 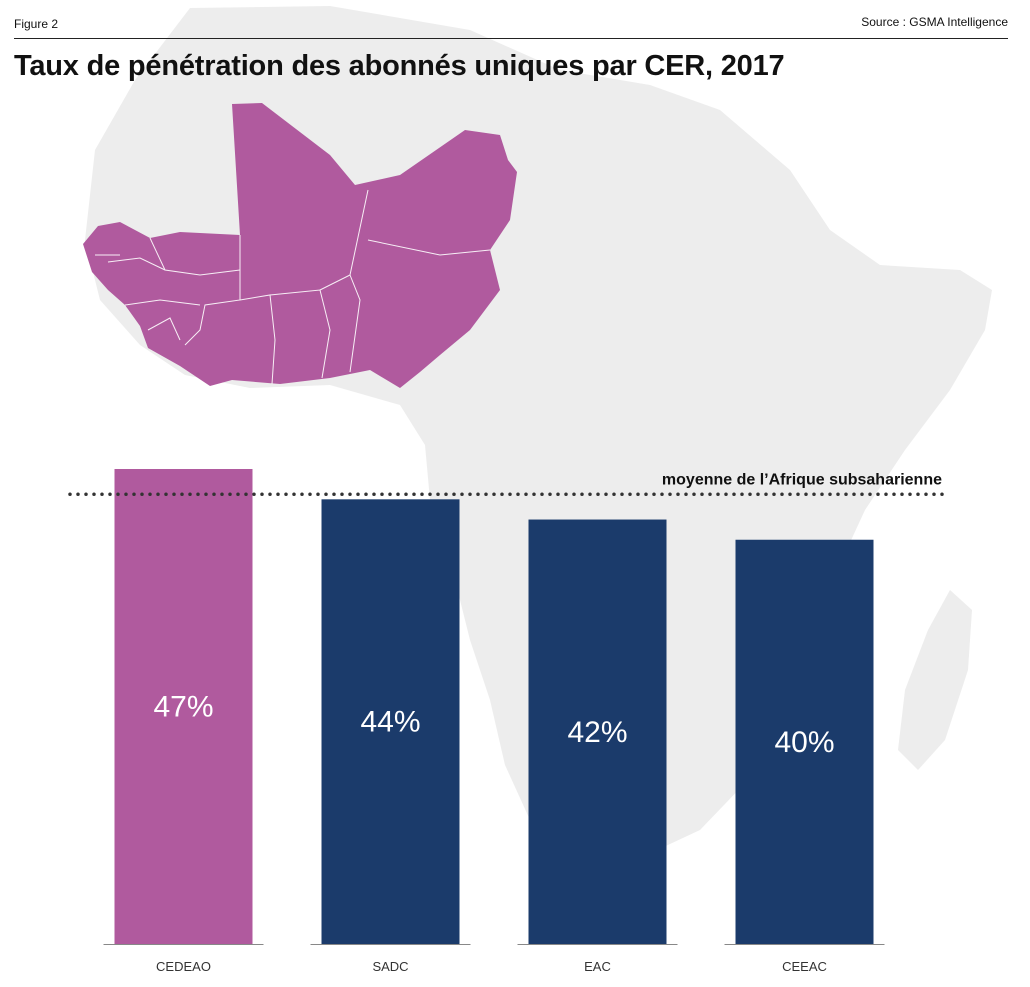 I want to click on x-tick-label: SADC, so click(x=390, y=966).